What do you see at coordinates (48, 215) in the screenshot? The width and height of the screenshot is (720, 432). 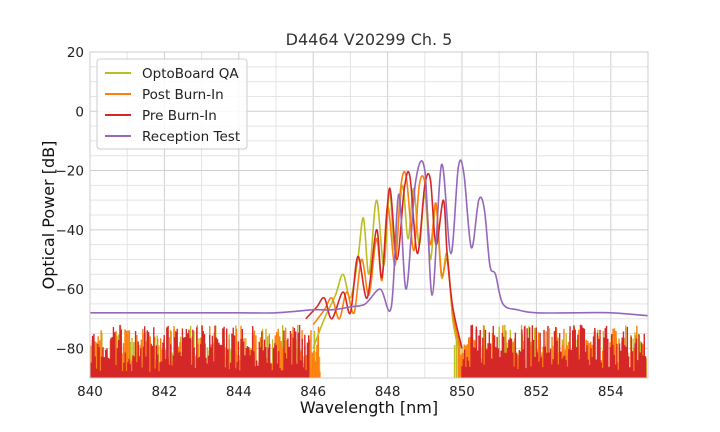 I see `y-axis-label: Optical Power [dB]` at bounding box center [48, 215].